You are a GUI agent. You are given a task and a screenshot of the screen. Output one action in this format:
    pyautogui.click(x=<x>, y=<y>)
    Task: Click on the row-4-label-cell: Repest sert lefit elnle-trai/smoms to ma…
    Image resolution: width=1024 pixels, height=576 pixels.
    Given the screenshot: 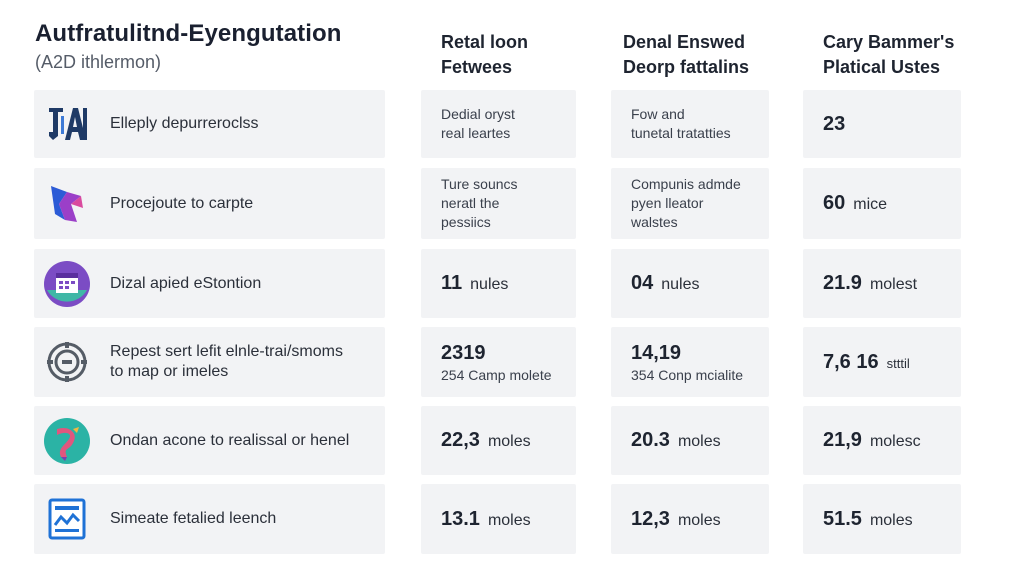 What is the action you would take?
    pyautogui.click(x=209, y=362)
    